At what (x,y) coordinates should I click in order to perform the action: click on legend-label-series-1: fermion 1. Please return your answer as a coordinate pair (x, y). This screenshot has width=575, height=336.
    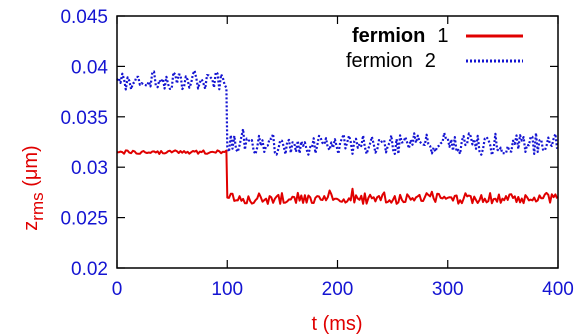
    Looking at the image, I should click on (400, 36).